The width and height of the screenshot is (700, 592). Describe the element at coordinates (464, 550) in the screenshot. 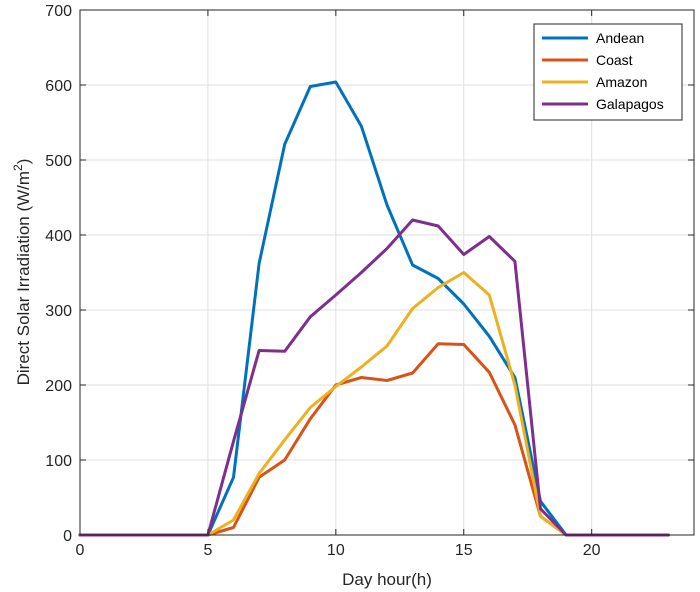

I see `x-tick-label: 15` at that location.